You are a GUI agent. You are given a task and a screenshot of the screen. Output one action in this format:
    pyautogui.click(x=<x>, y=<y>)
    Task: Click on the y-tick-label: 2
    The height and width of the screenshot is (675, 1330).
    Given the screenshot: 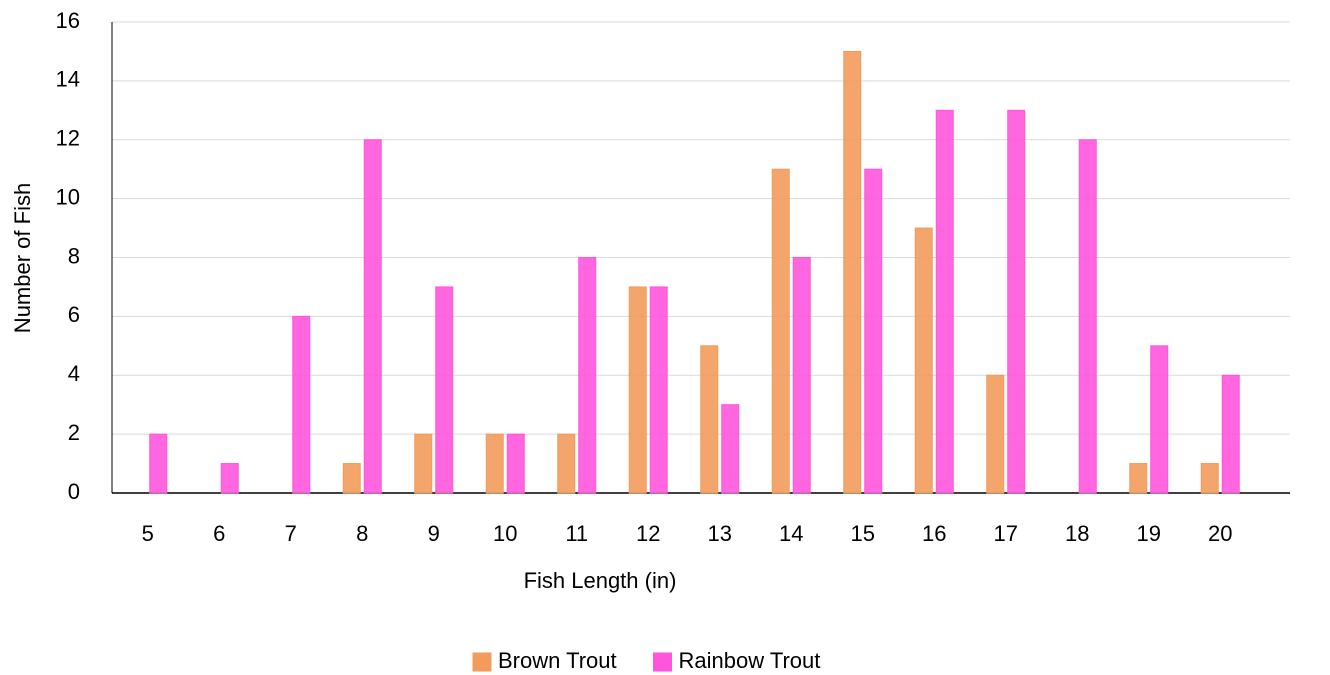 What is the action you would take?
    pyautogui.click(x=74, y=432)
    